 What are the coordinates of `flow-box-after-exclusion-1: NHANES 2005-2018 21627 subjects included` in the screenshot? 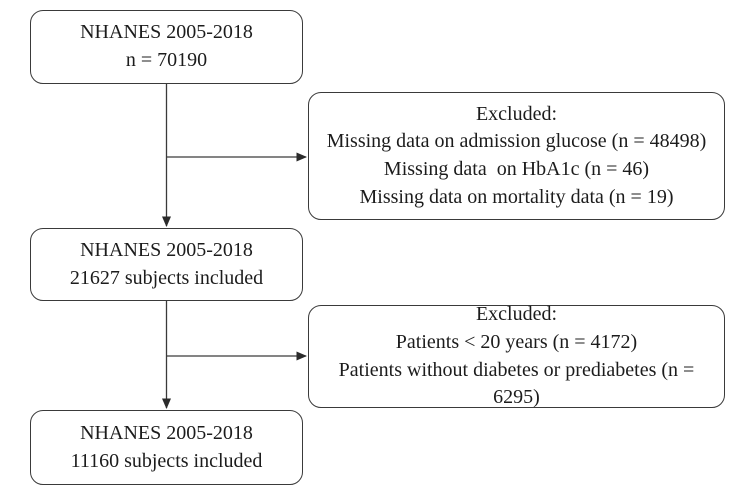 It's located at (166, 264).